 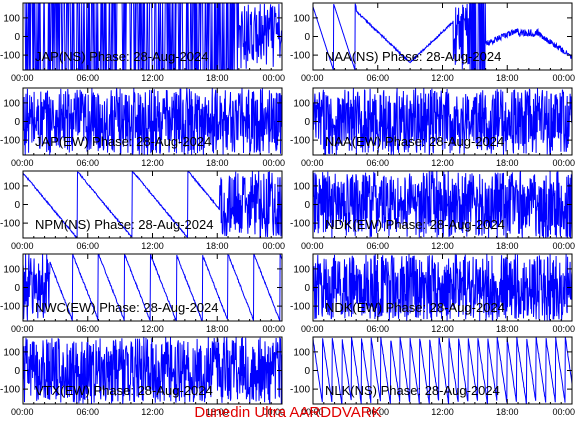 What do you see at coordinates (415, 224) in the screenshot?
I see `panel-title: NDK(EW) Phase: 28-Aug-2024` at bounding box center [415, 224].